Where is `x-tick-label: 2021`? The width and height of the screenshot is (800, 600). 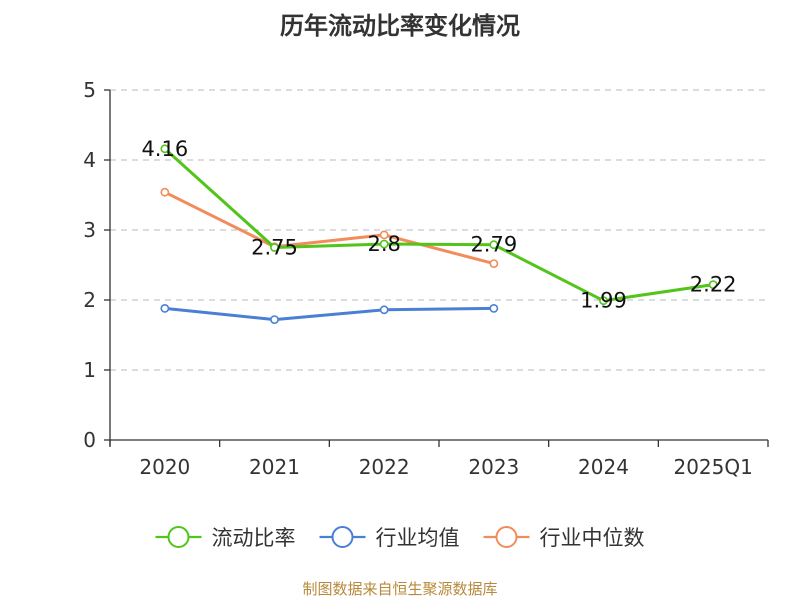 x-tick-label: 2021 is located at coordinates (274, 467).